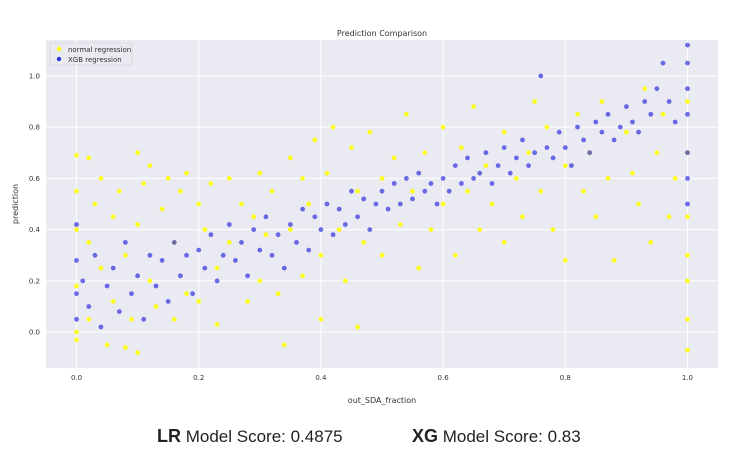  I want to click on x-tick-label: 0.2, so click(198, 378).